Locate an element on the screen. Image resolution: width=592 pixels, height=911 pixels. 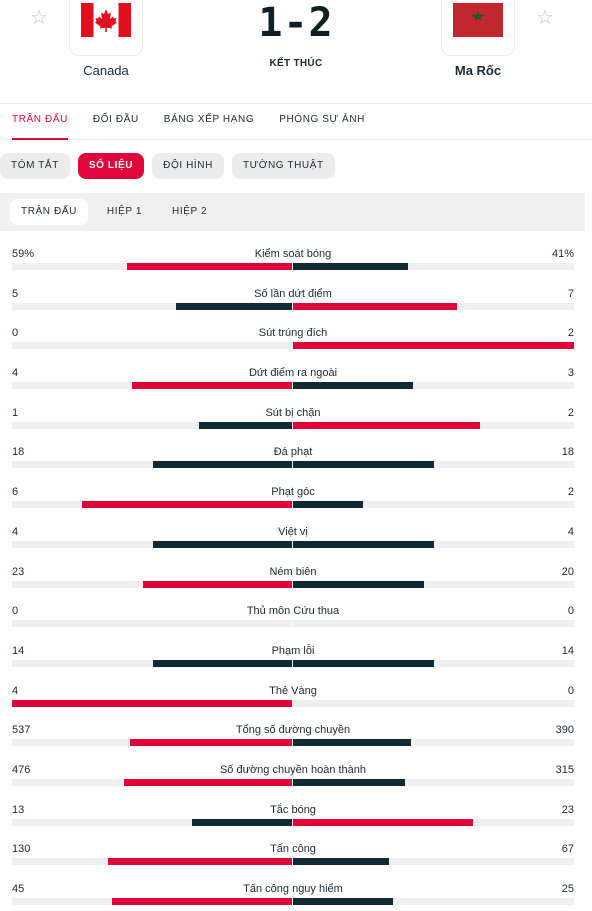
stat-home-value: 23 is located at coordinates (18, 571).